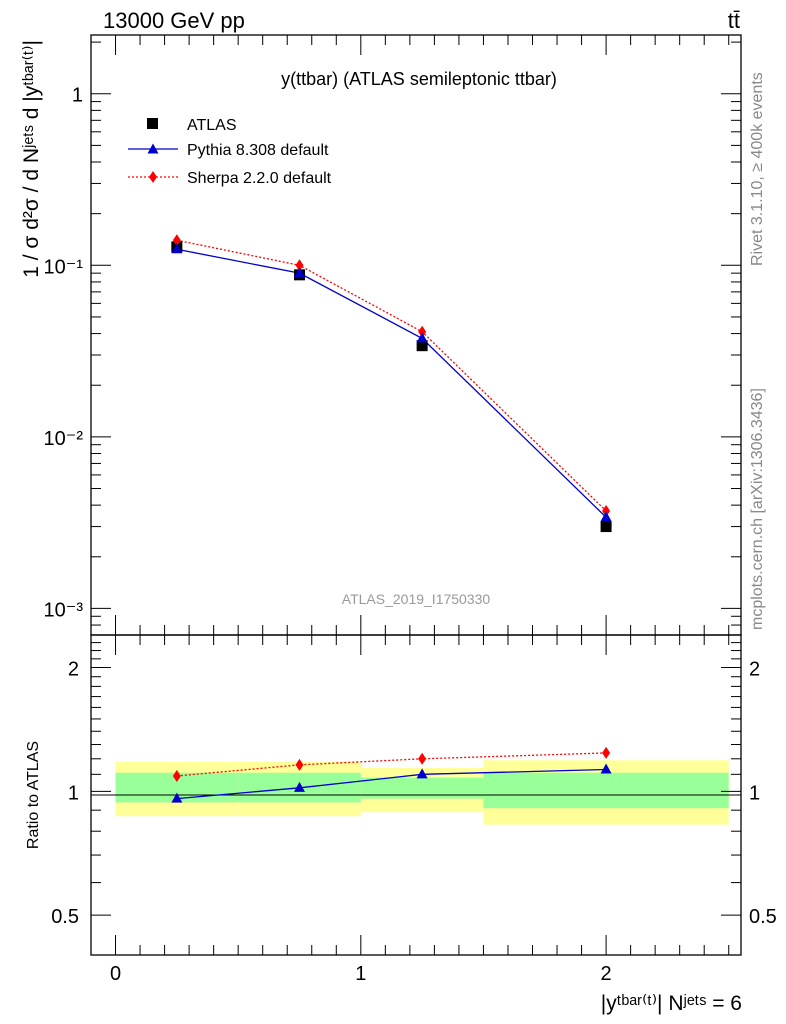  Describe the element at coordinates (757, 509) in the screenshot. I see `mcplots-label: mcplots.cern.ch [arXiv:1306.3436]` at that location.